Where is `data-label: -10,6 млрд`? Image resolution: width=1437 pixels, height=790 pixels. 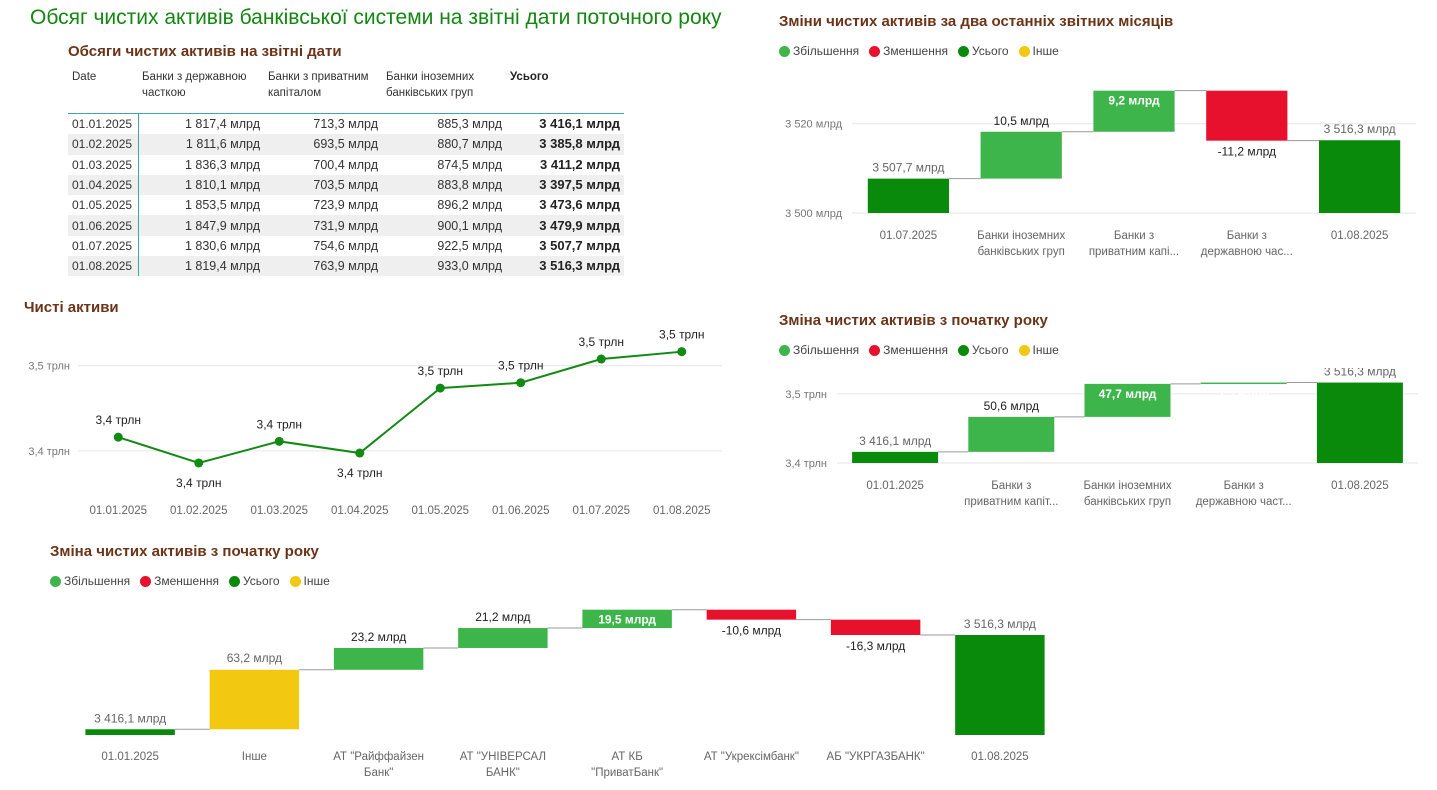
data-label: -10,6 млрд is located at coordinates (751, 631).